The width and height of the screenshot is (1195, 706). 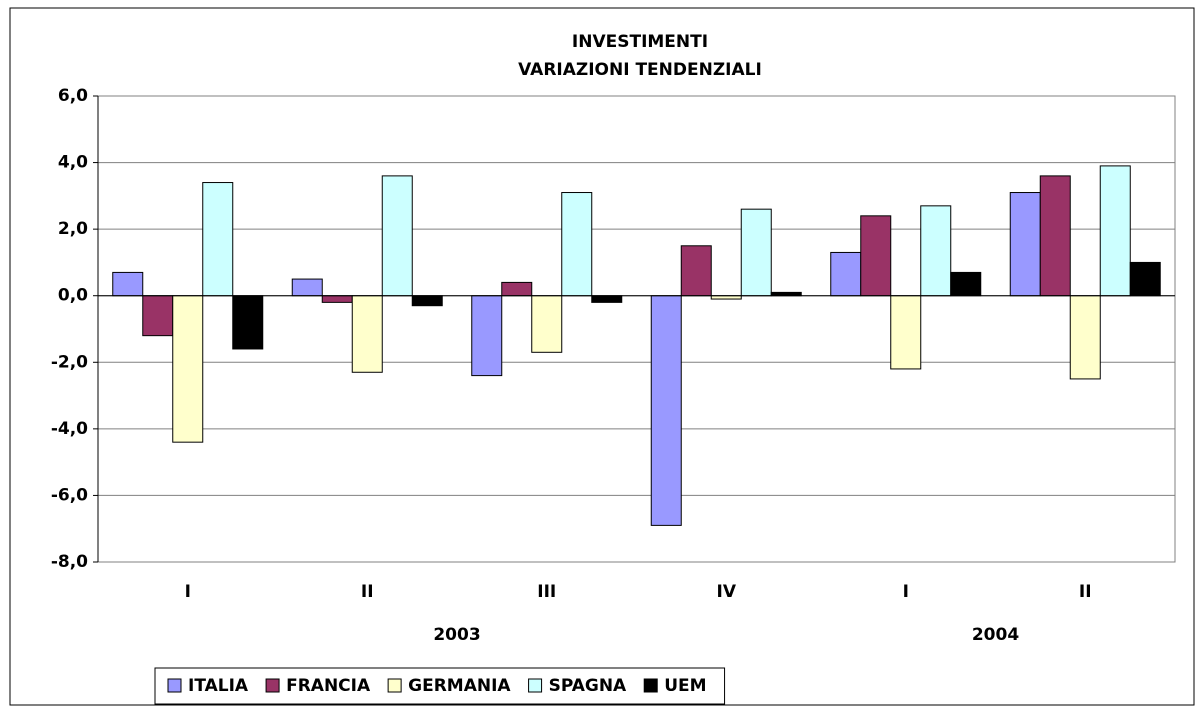 I want to click on legend-label: UEM, so click(x=685, y=686).